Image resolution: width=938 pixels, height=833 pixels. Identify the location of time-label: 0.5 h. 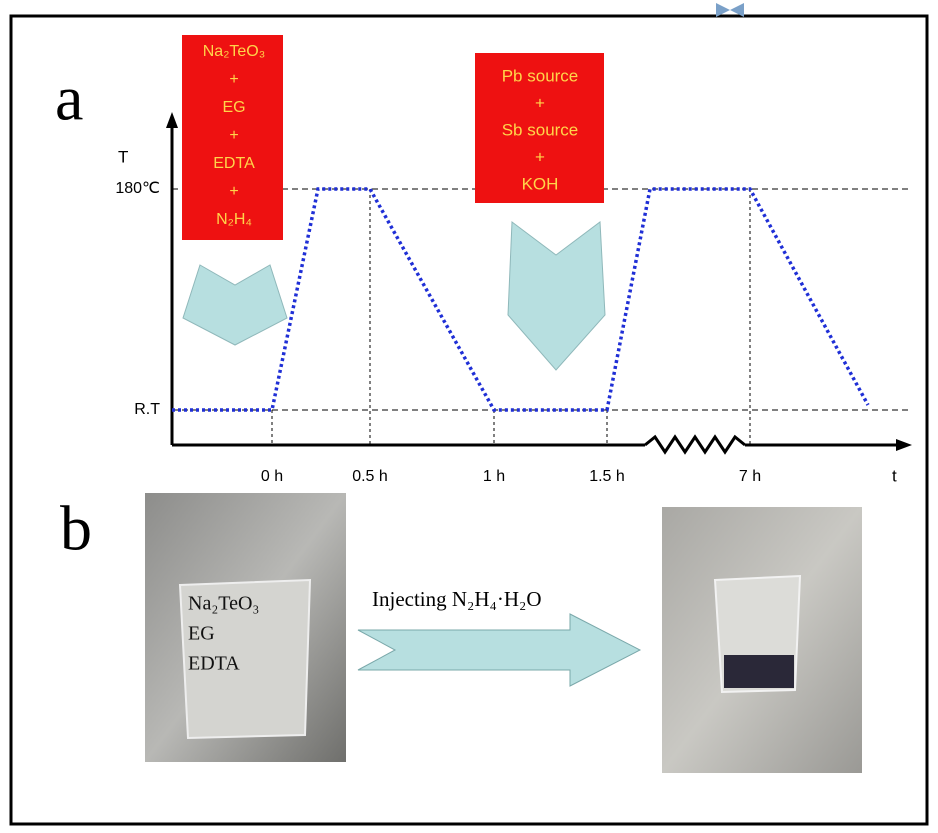
(370, 476).